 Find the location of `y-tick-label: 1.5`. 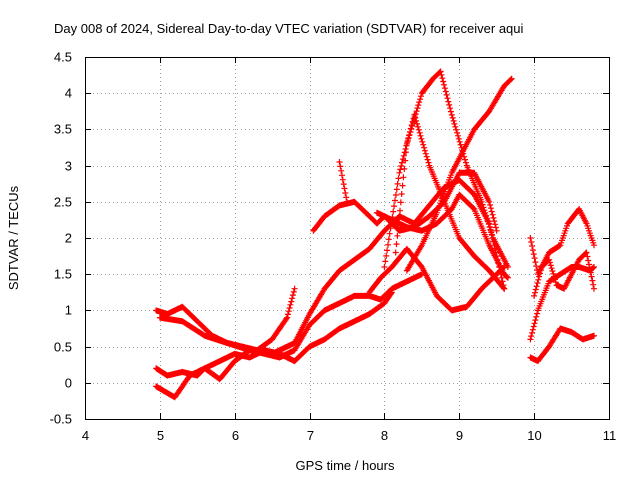

y-tick-label: 1.5 is located at coordinates (63, 274).